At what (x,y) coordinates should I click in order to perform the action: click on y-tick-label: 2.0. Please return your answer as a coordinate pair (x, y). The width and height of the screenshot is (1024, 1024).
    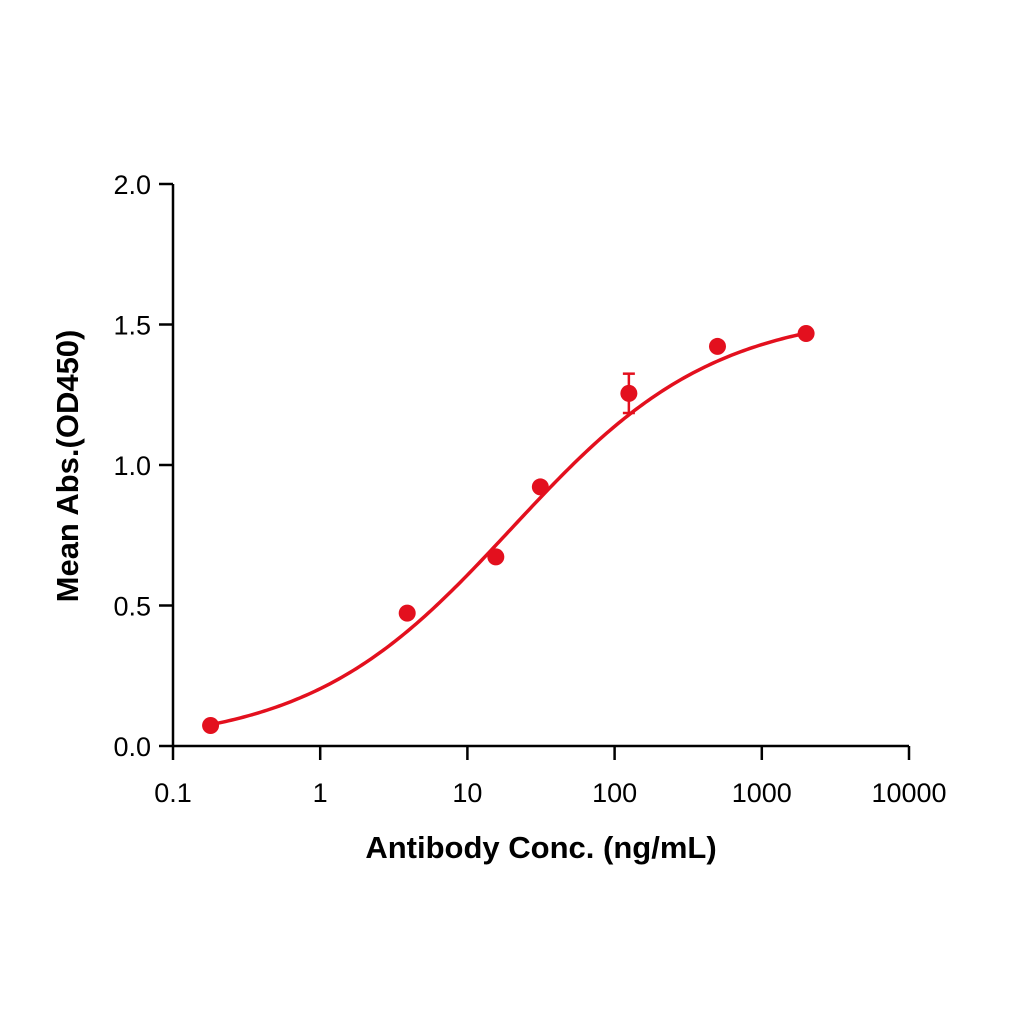
    Looking at the image, I should click on (132, 185).